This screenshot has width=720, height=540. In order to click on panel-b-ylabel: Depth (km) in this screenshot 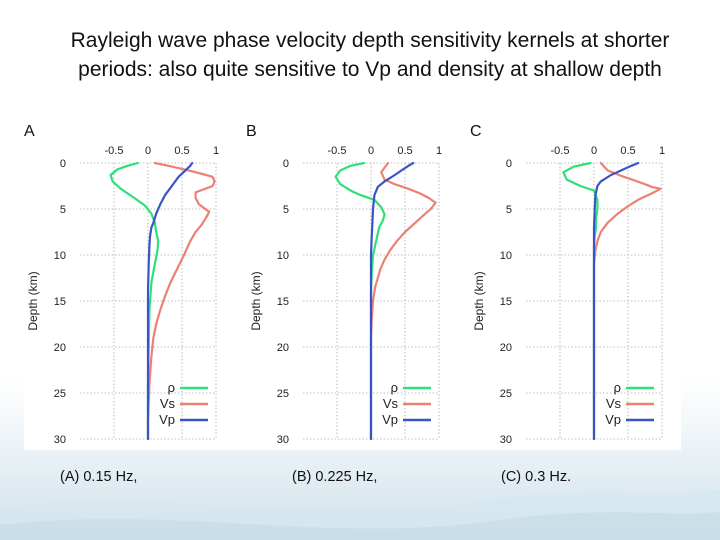, I will do `click(256, 300)`.